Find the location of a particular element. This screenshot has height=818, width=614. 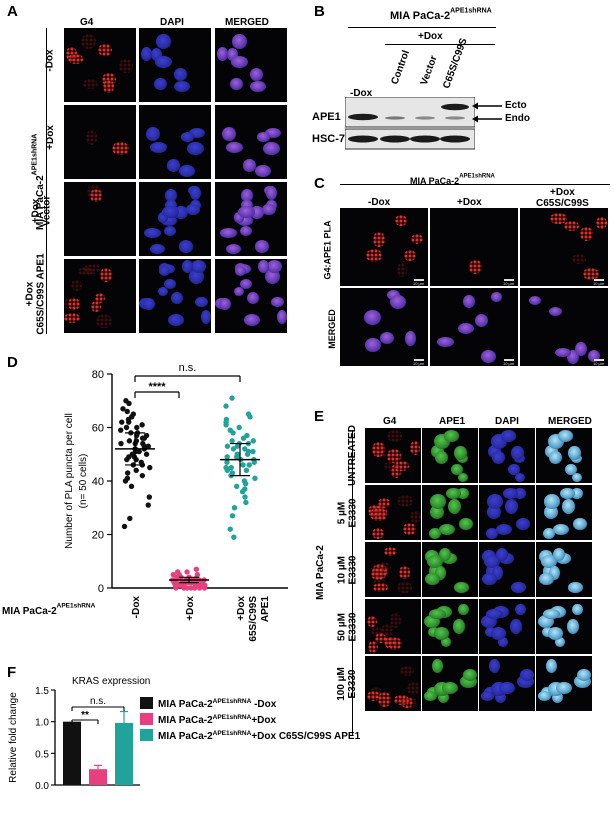

panel-a-row-3-label: +Dox Vector is located at coordinates (41, 211).